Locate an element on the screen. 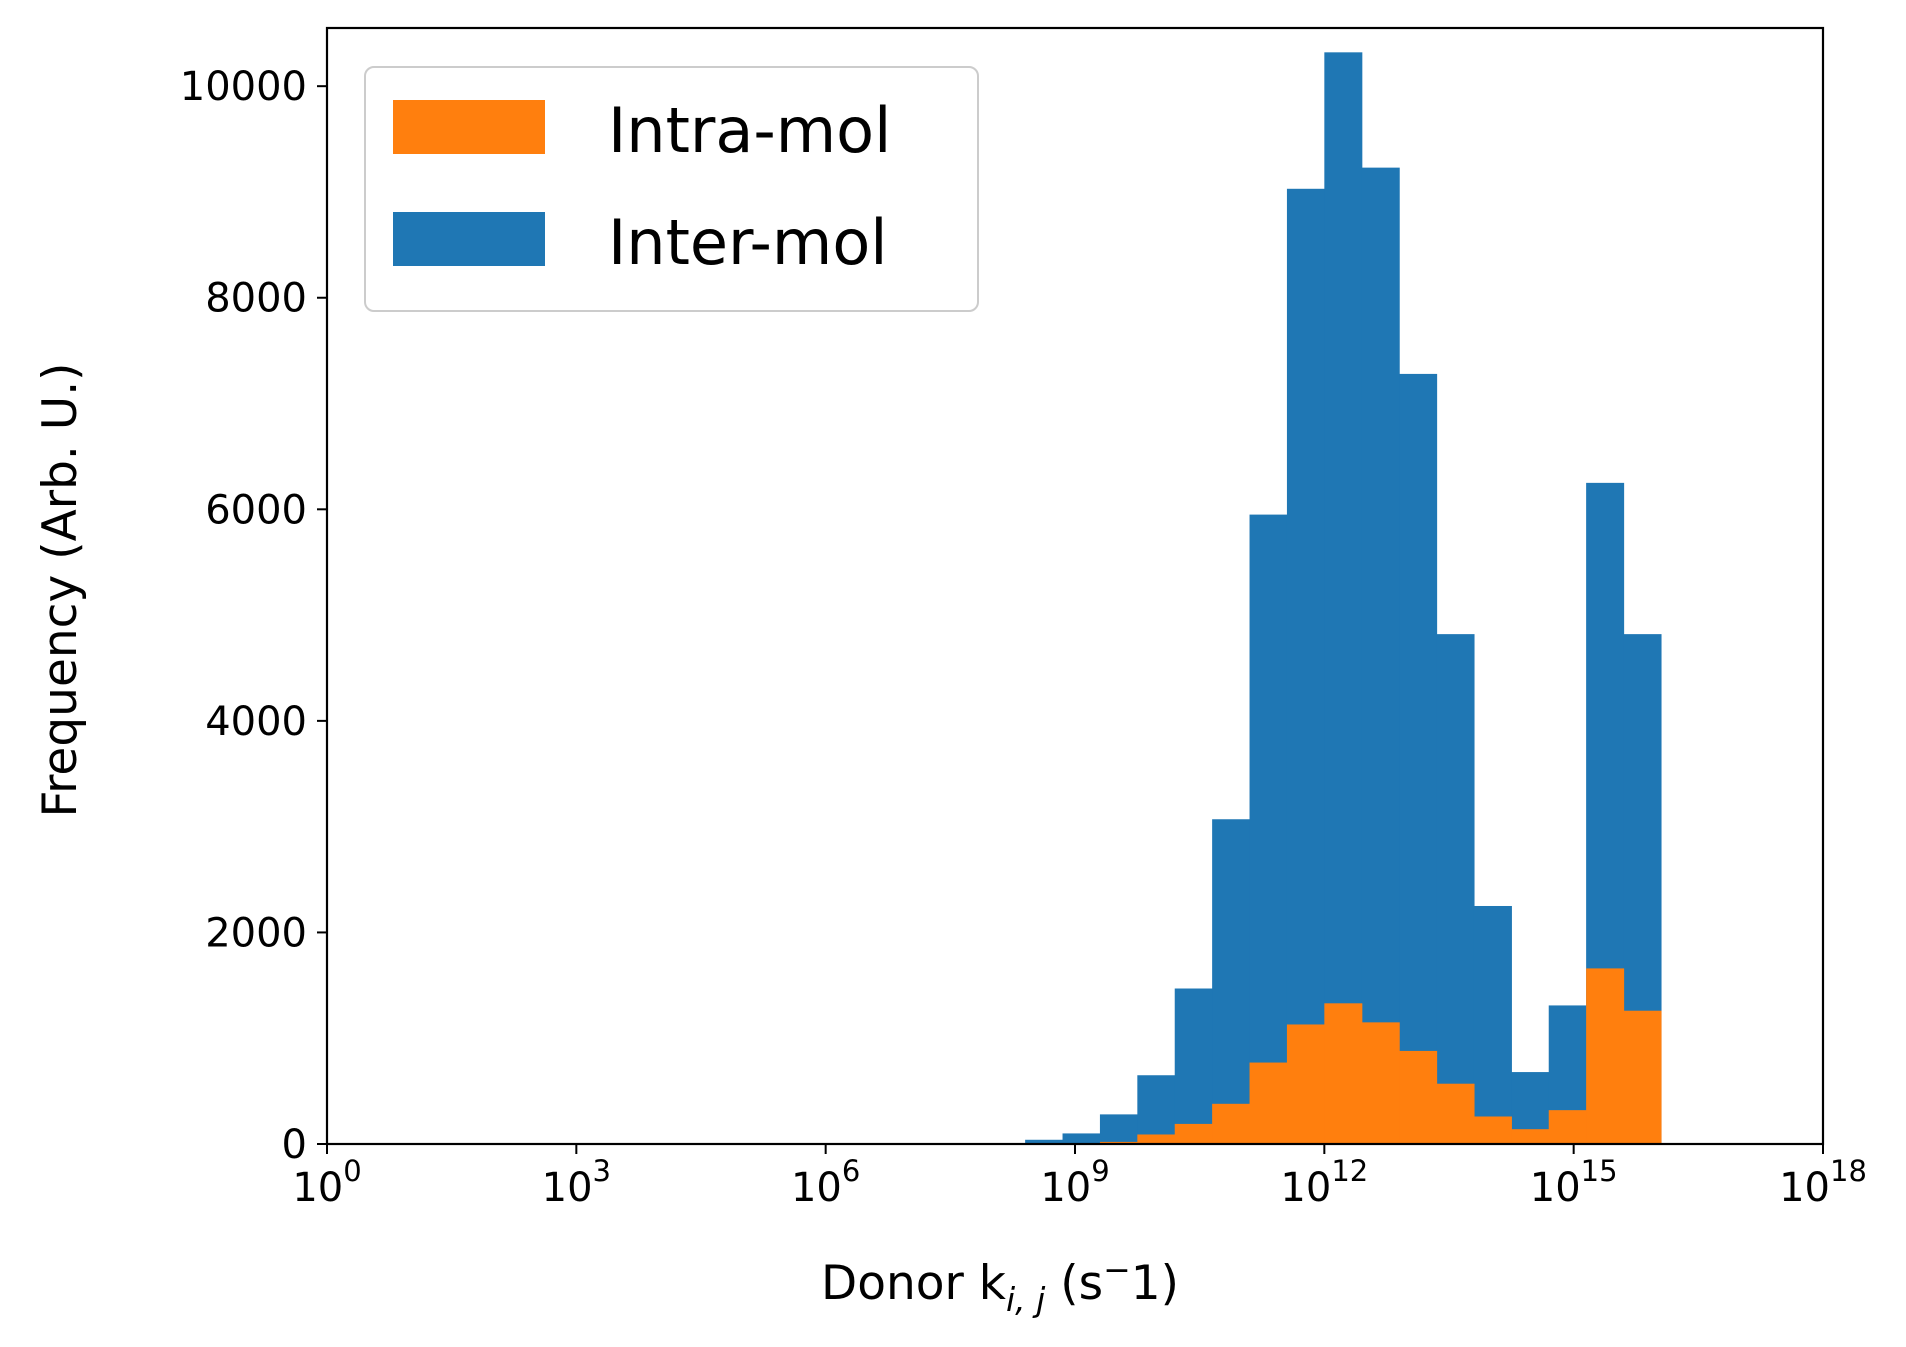  y-tick-label: 6000 is located at coordinates (256, 510).